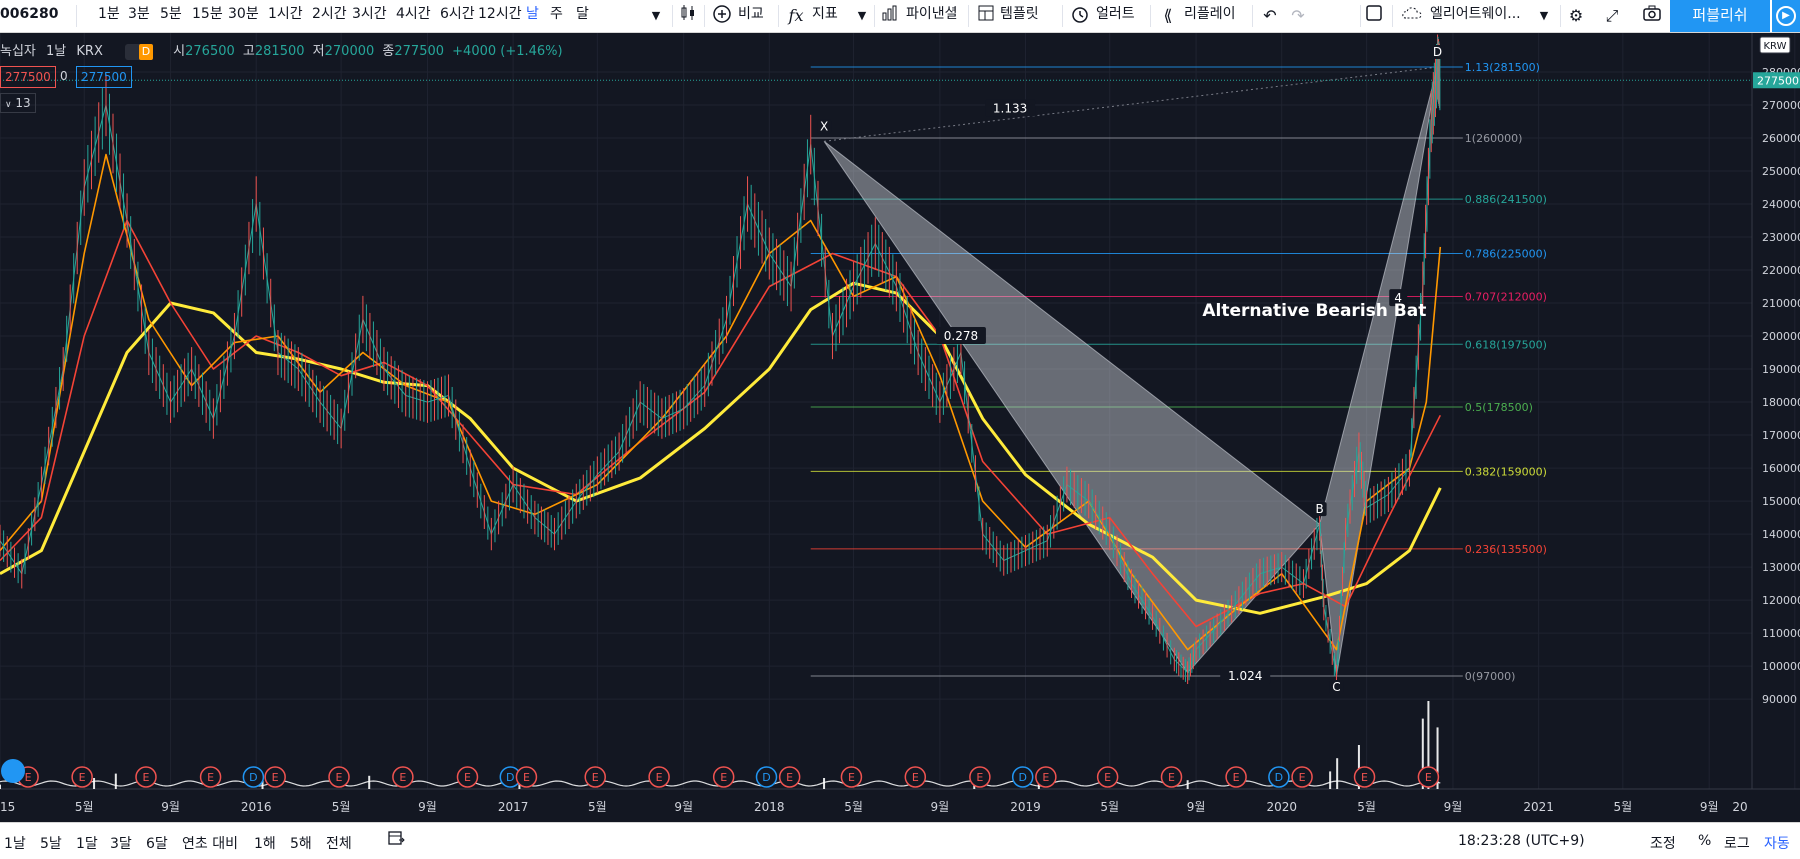 This screenshot has width=1800, height=859. Describe the element at coordinates (28, 77) in the screenshot. I see `bid-price: 277500` at that location.